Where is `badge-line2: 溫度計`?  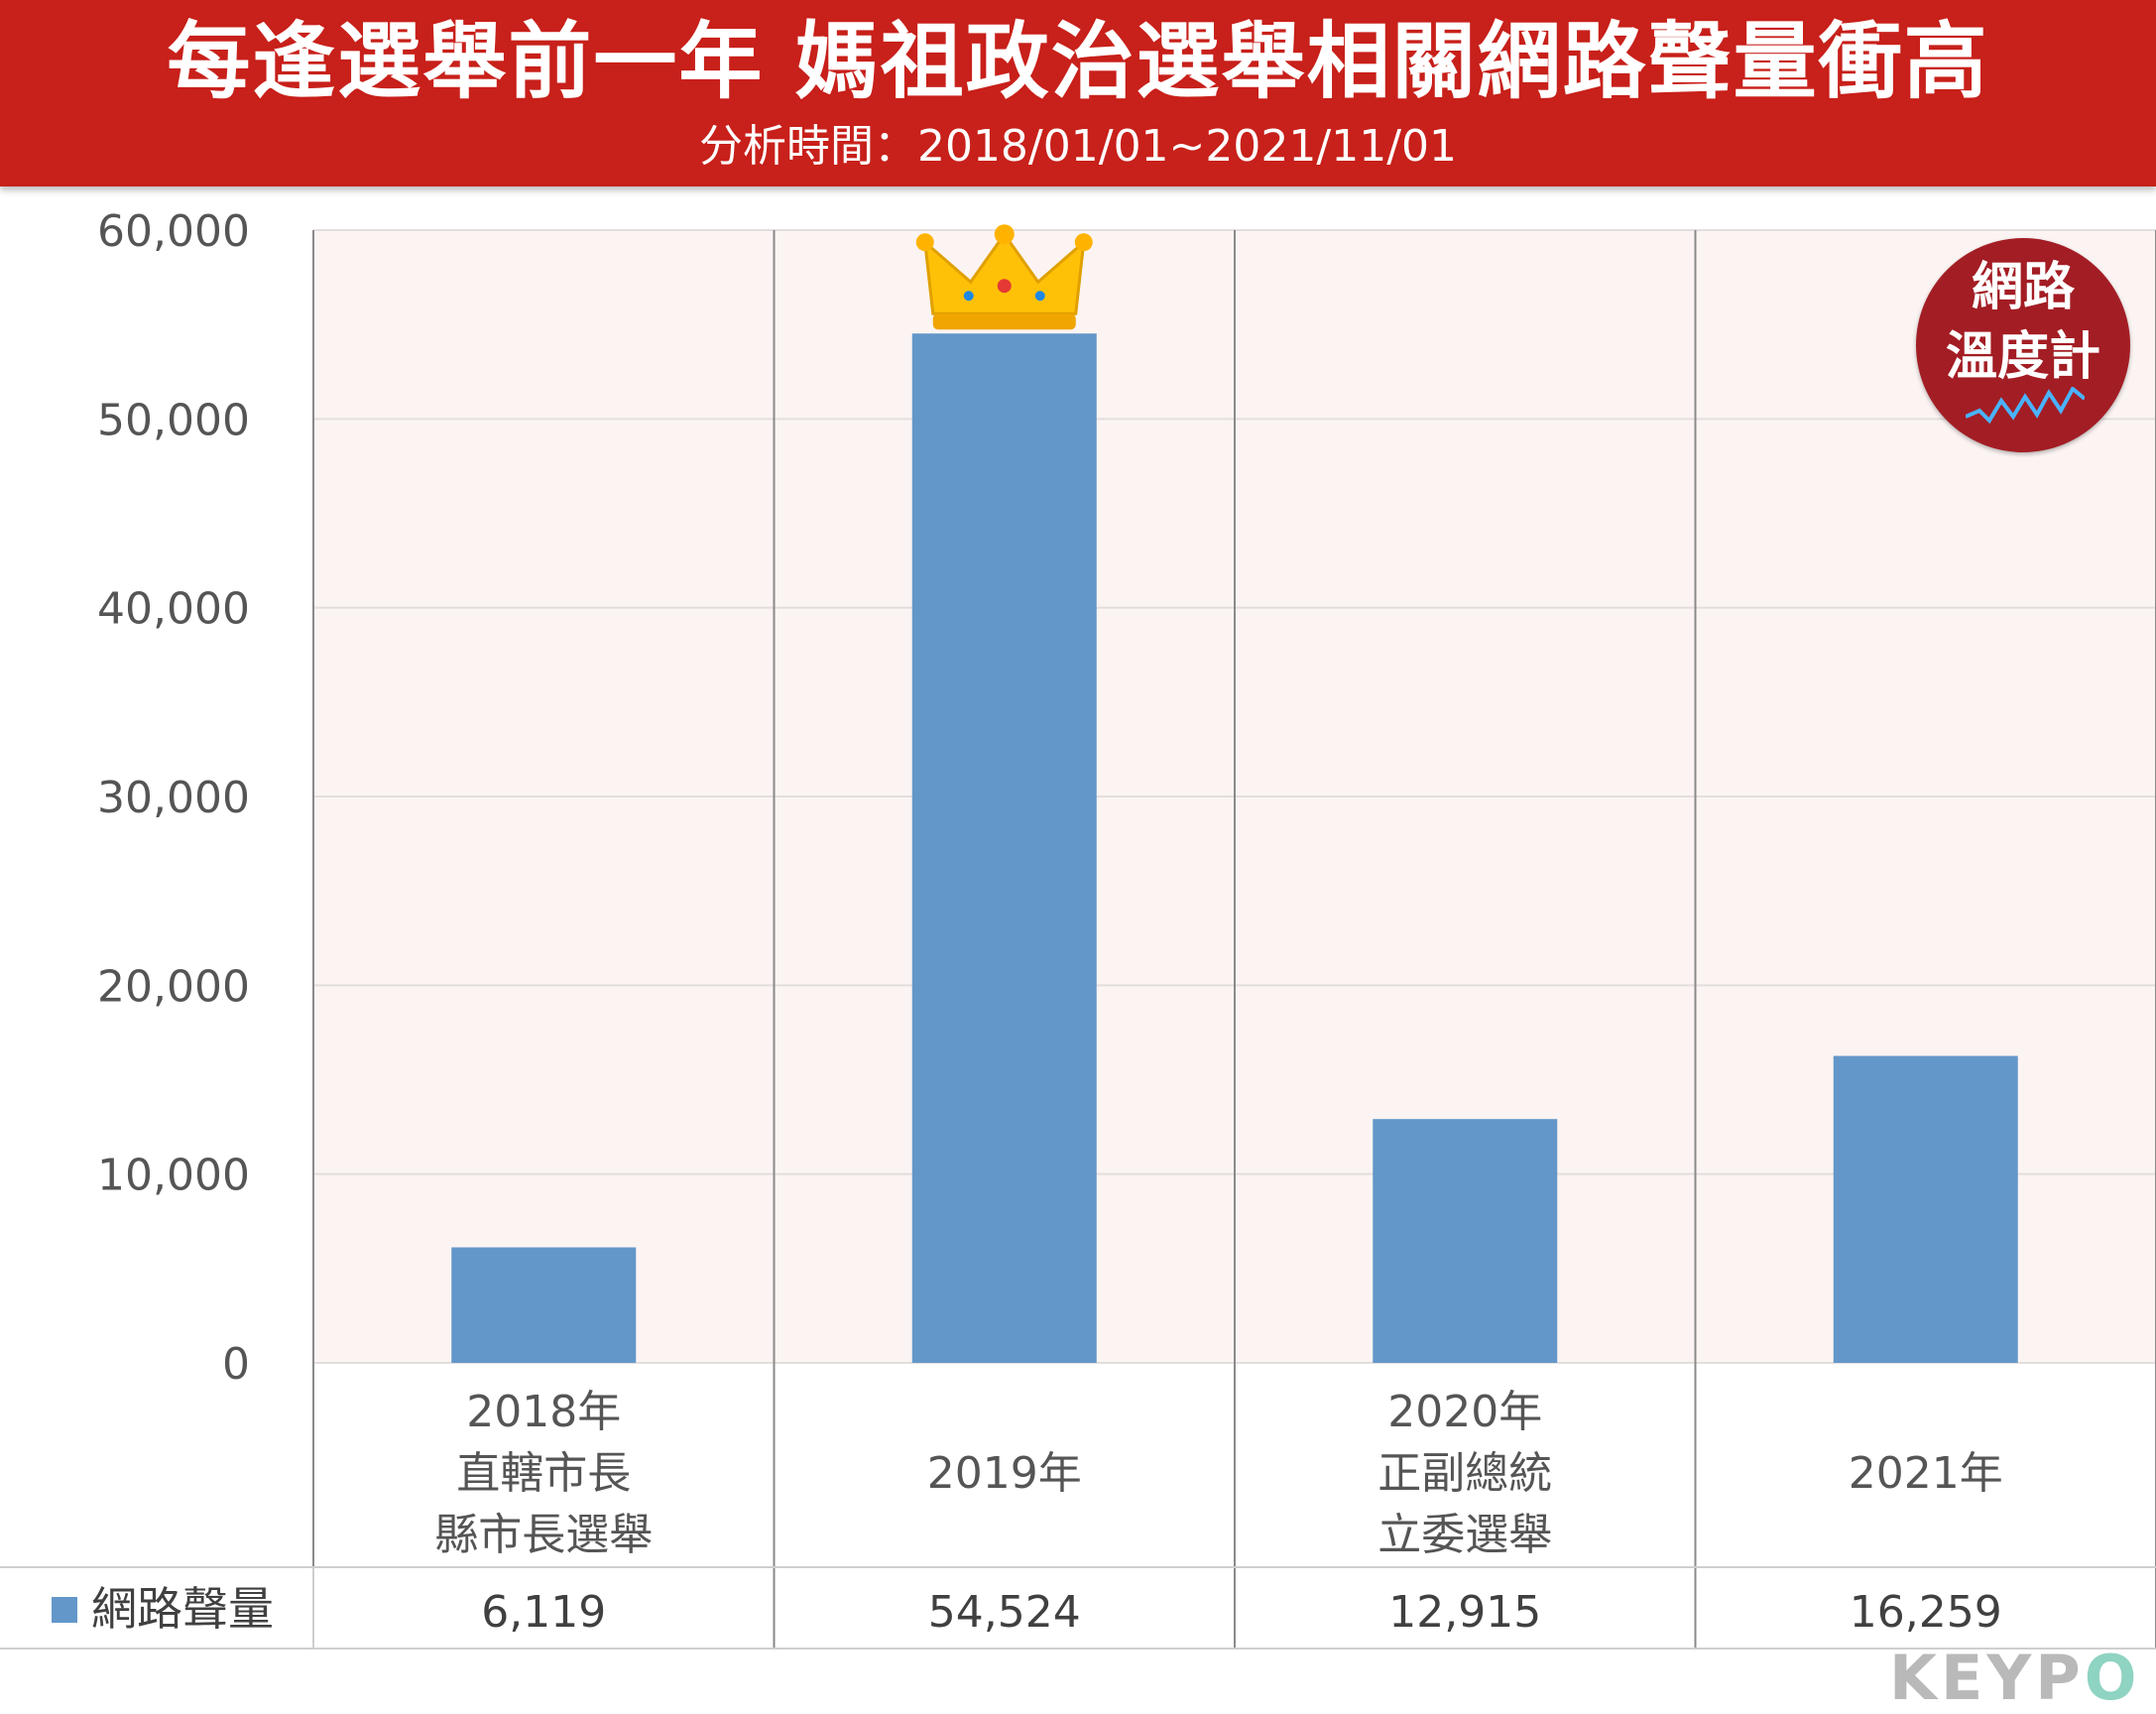
badge-line2: 溫度計 is located at coordinates (2022, 357).